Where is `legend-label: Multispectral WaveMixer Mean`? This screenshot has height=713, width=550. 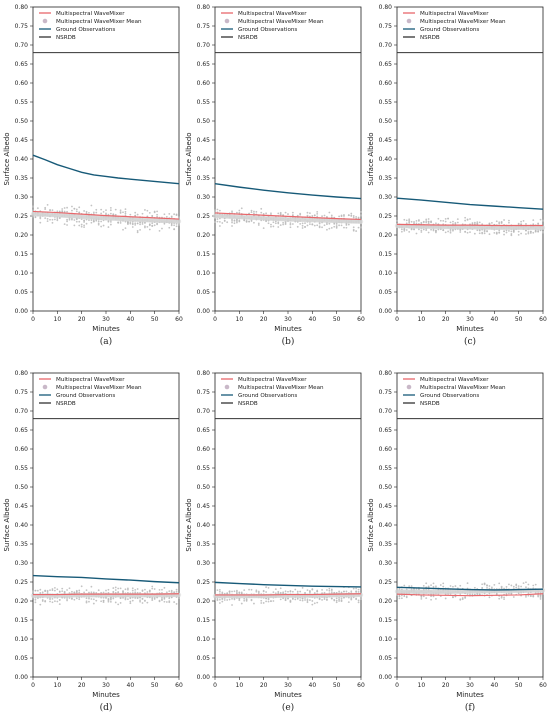
legend-label: Multispectral WaveMixer Mean is located at coordinates (281, 388).